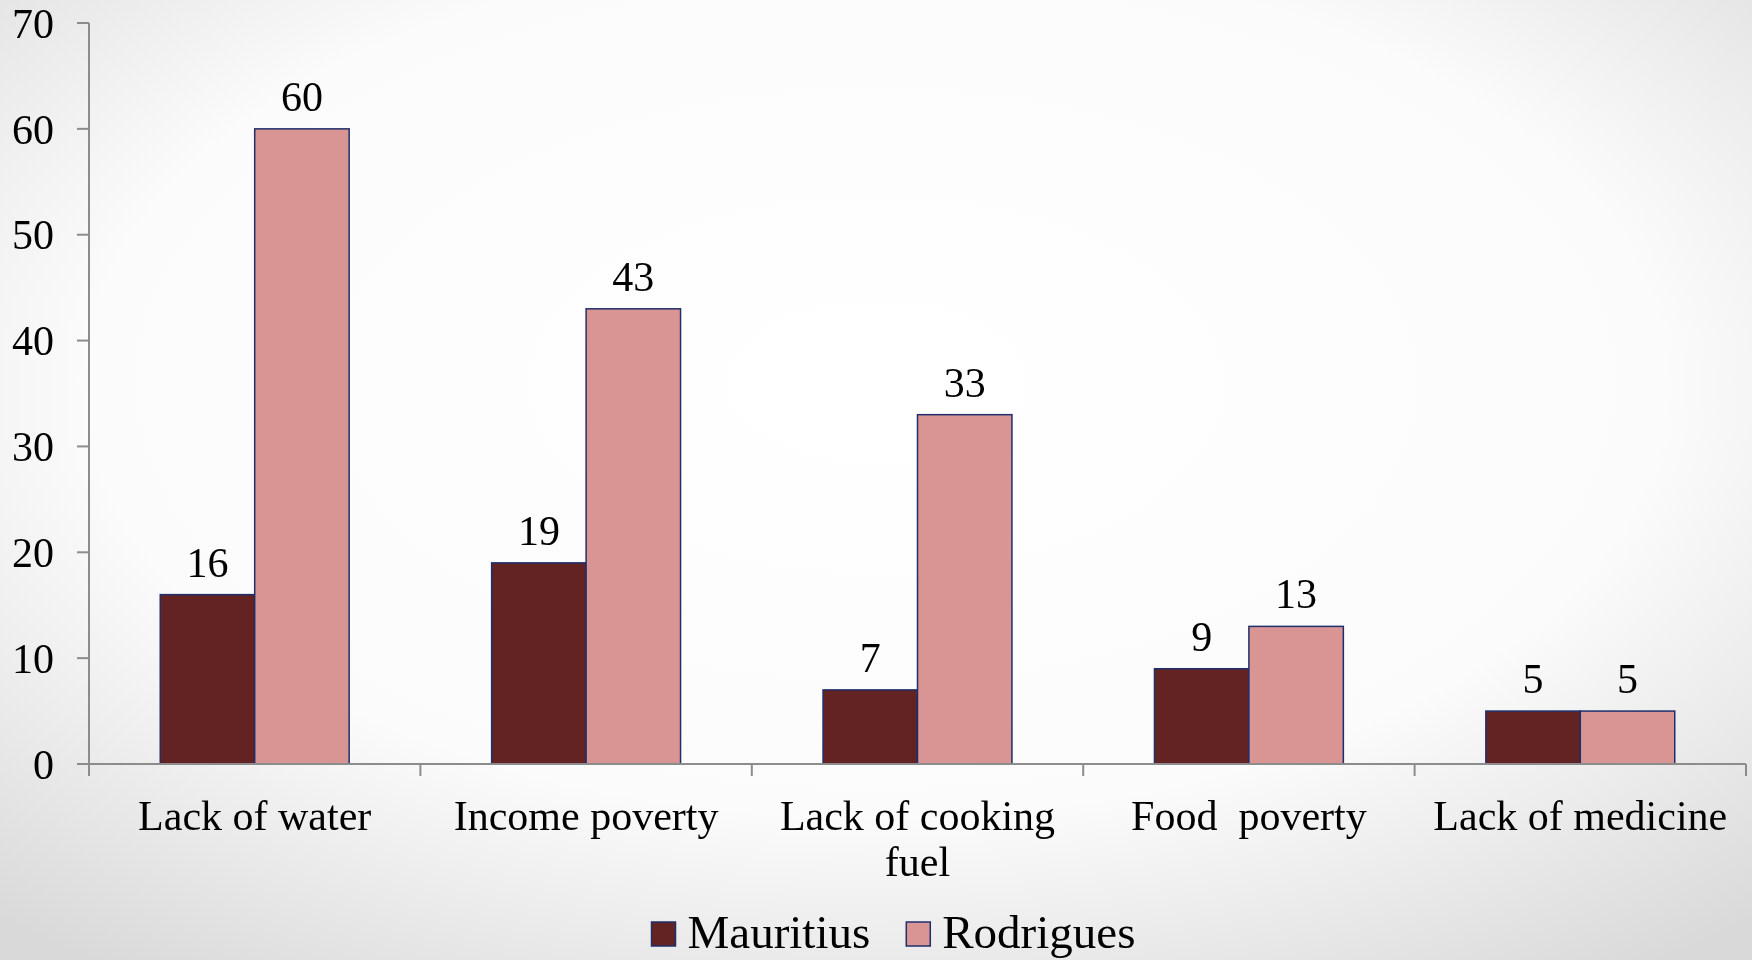  Describe the element at coordinates (917, 839) in the screenshot. I see `x-tick-label: Lack of cooking fuel` at that location.